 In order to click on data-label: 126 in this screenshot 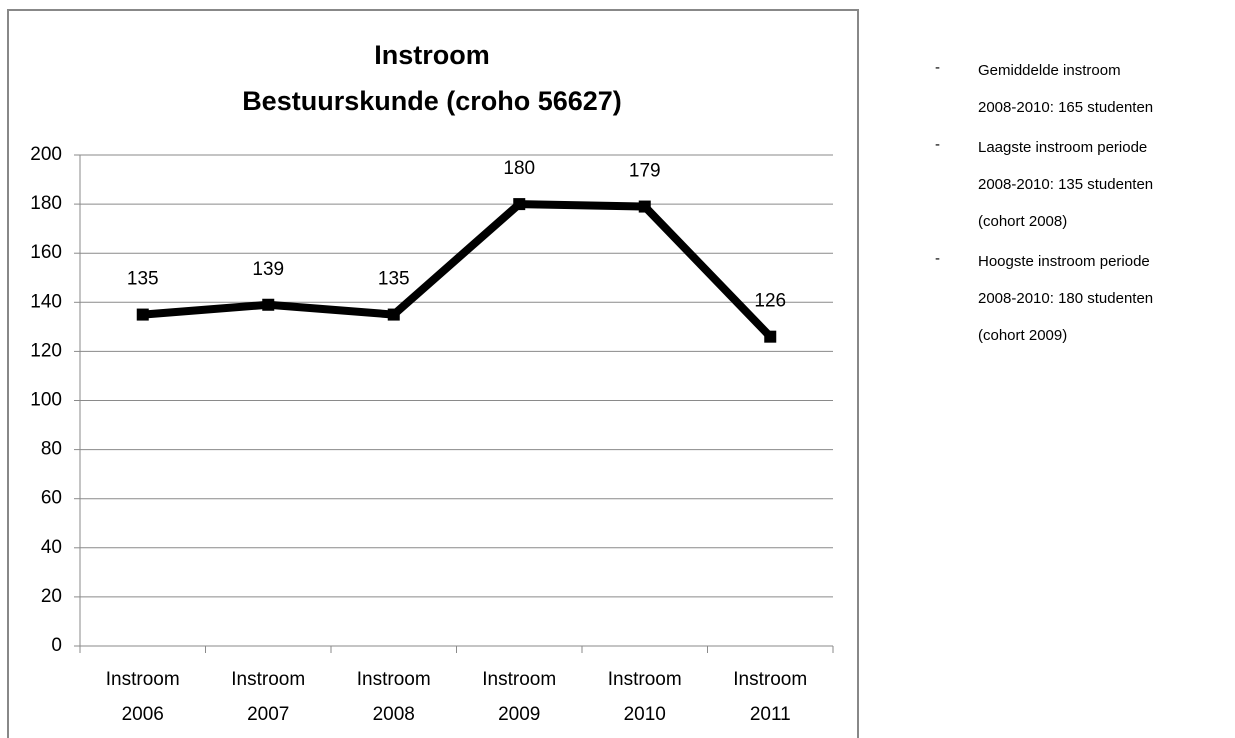, I will do `click(770, 301)`.